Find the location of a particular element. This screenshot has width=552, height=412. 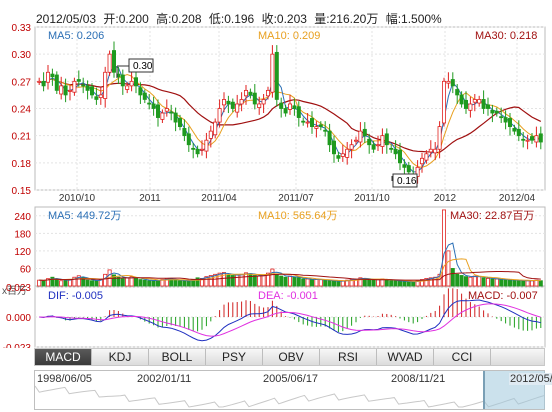

tab-boll: BOLL is located at coordinates (177, 357).